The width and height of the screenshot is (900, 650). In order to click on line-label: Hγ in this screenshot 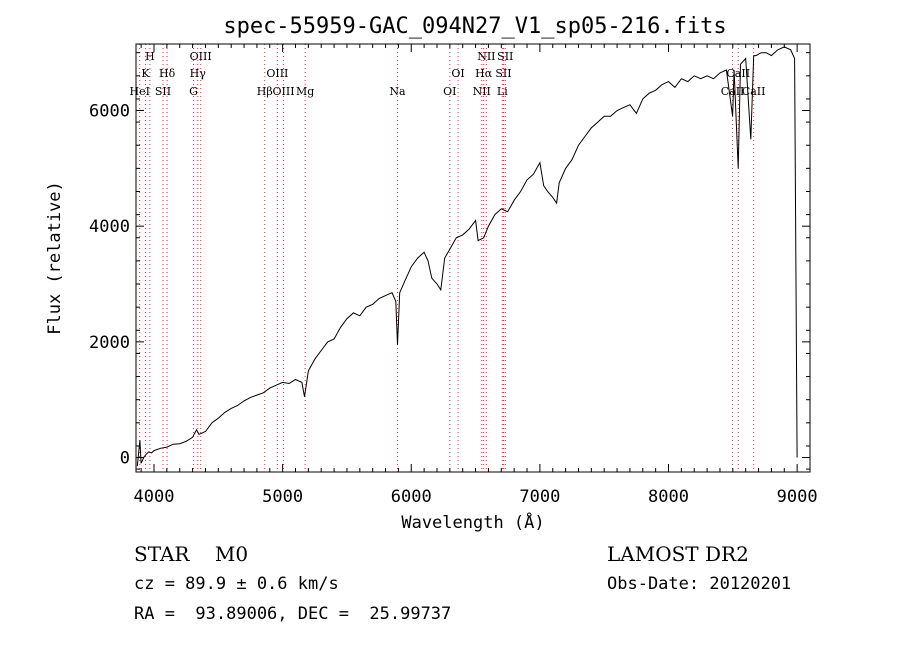, I will do `click(198, 73)`.